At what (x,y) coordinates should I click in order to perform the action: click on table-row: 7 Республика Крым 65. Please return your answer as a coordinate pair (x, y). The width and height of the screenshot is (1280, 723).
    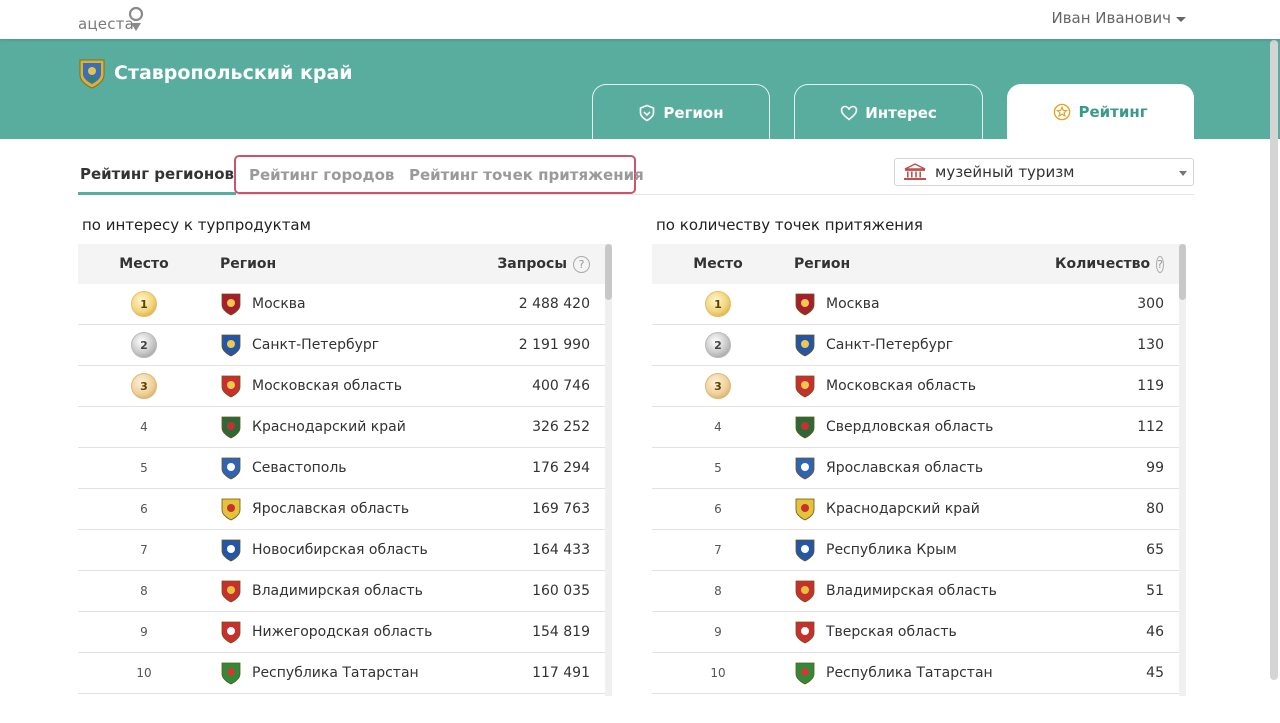
    Looking at the image, I should click on (919, 550).